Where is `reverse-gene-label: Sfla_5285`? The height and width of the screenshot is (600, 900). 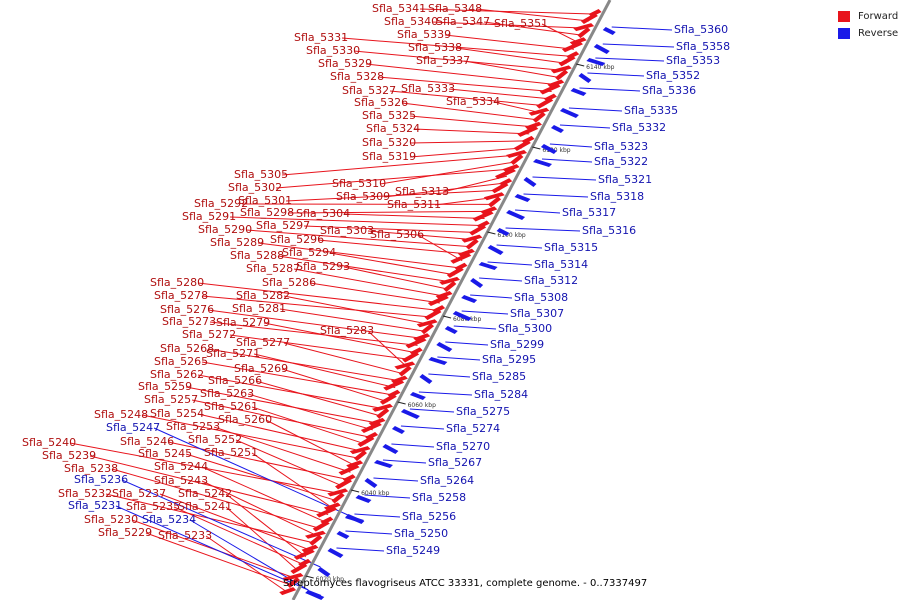
reverse-gene-label: Sfla_5285 is located at coordinates (499, 376).